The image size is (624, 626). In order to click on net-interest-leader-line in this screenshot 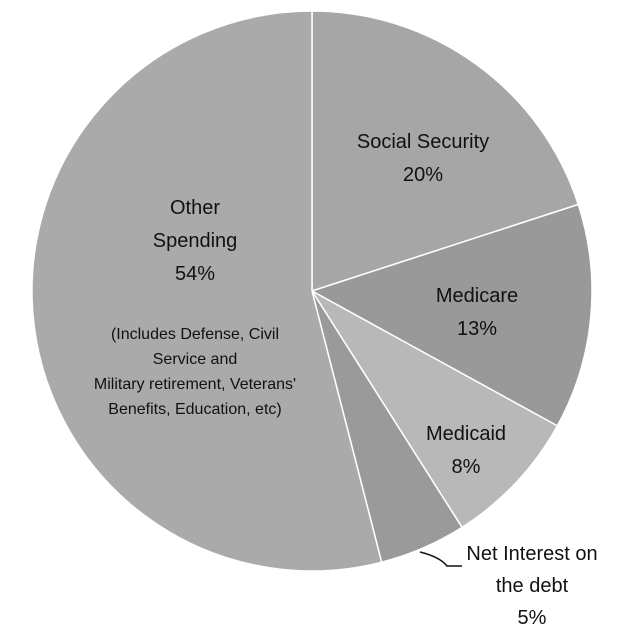, I will do `click(440, 559)`.